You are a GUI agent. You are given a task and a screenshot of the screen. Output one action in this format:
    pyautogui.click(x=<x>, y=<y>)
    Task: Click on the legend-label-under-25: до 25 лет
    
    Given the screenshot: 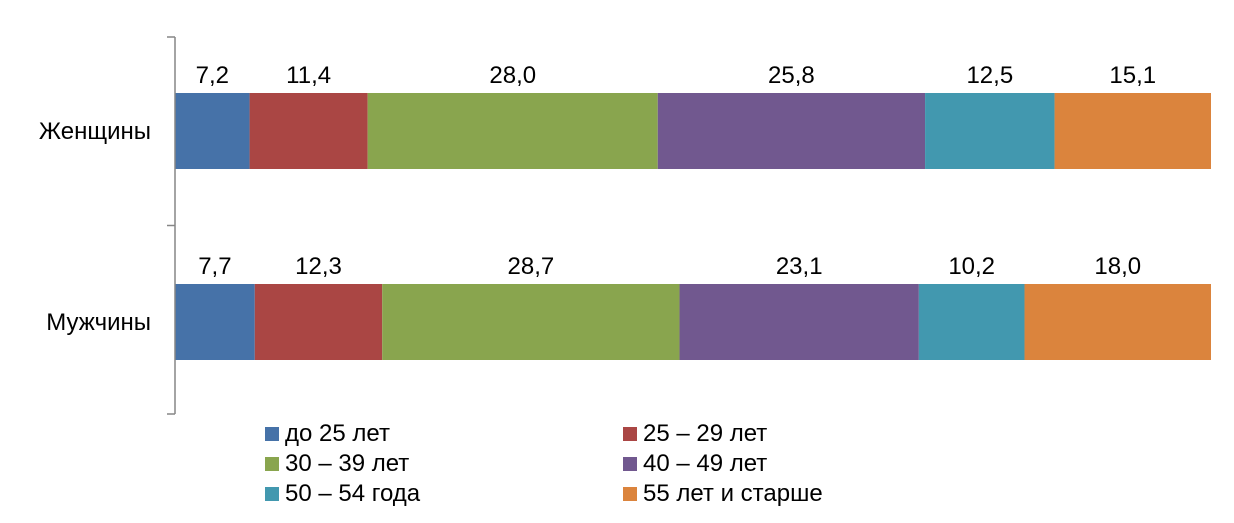 What is the action you would take?
    pyautogui.click(x=337, y=433)
    